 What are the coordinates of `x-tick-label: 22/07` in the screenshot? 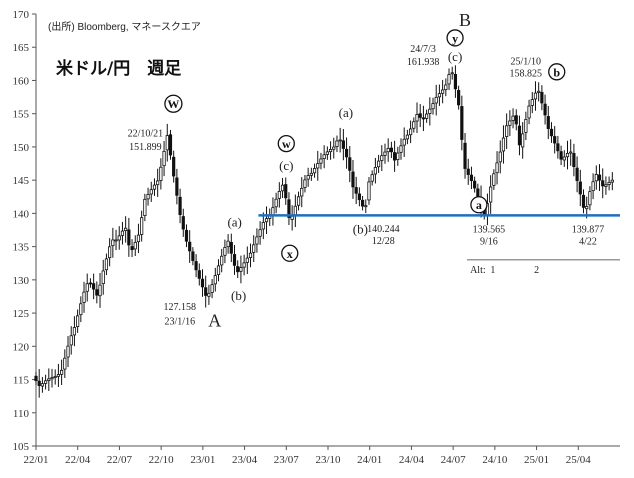 It's located at (120, 460).